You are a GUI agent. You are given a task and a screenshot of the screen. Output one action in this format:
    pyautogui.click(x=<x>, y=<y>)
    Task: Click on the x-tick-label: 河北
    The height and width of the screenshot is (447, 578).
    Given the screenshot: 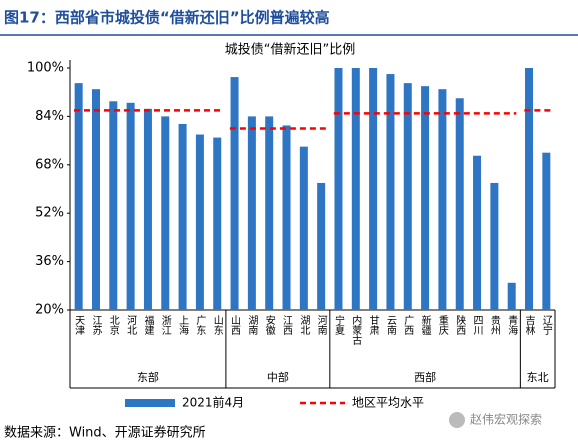 What is the action you would take?
    pyautogui.click(x=131, y=325)
    